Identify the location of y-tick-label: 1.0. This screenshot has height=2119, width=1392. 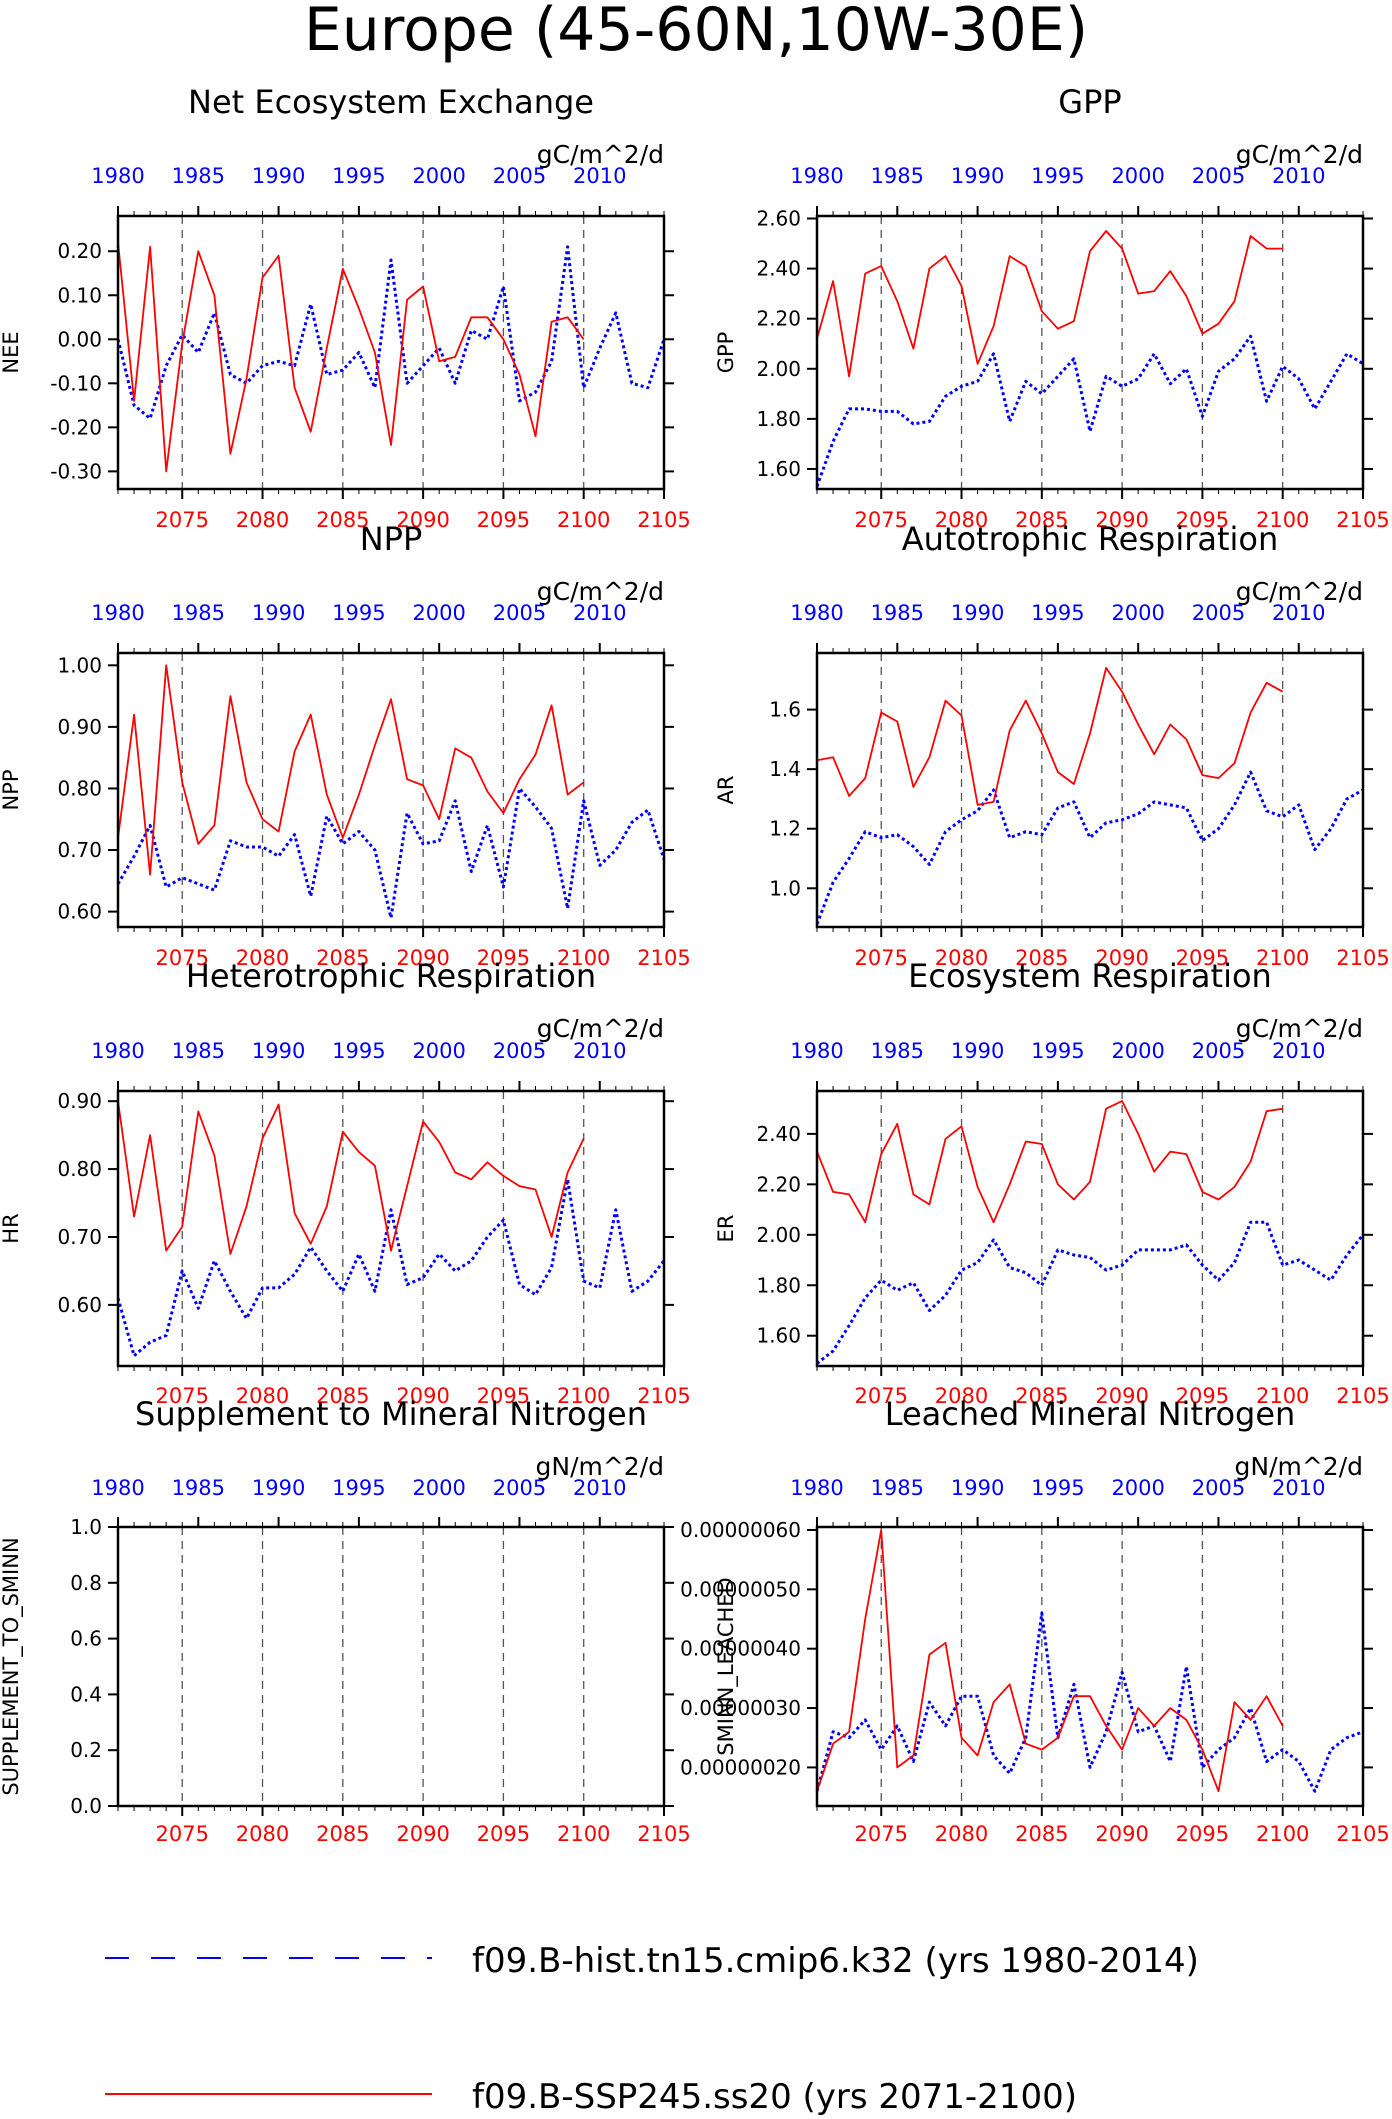
(86, 1527).